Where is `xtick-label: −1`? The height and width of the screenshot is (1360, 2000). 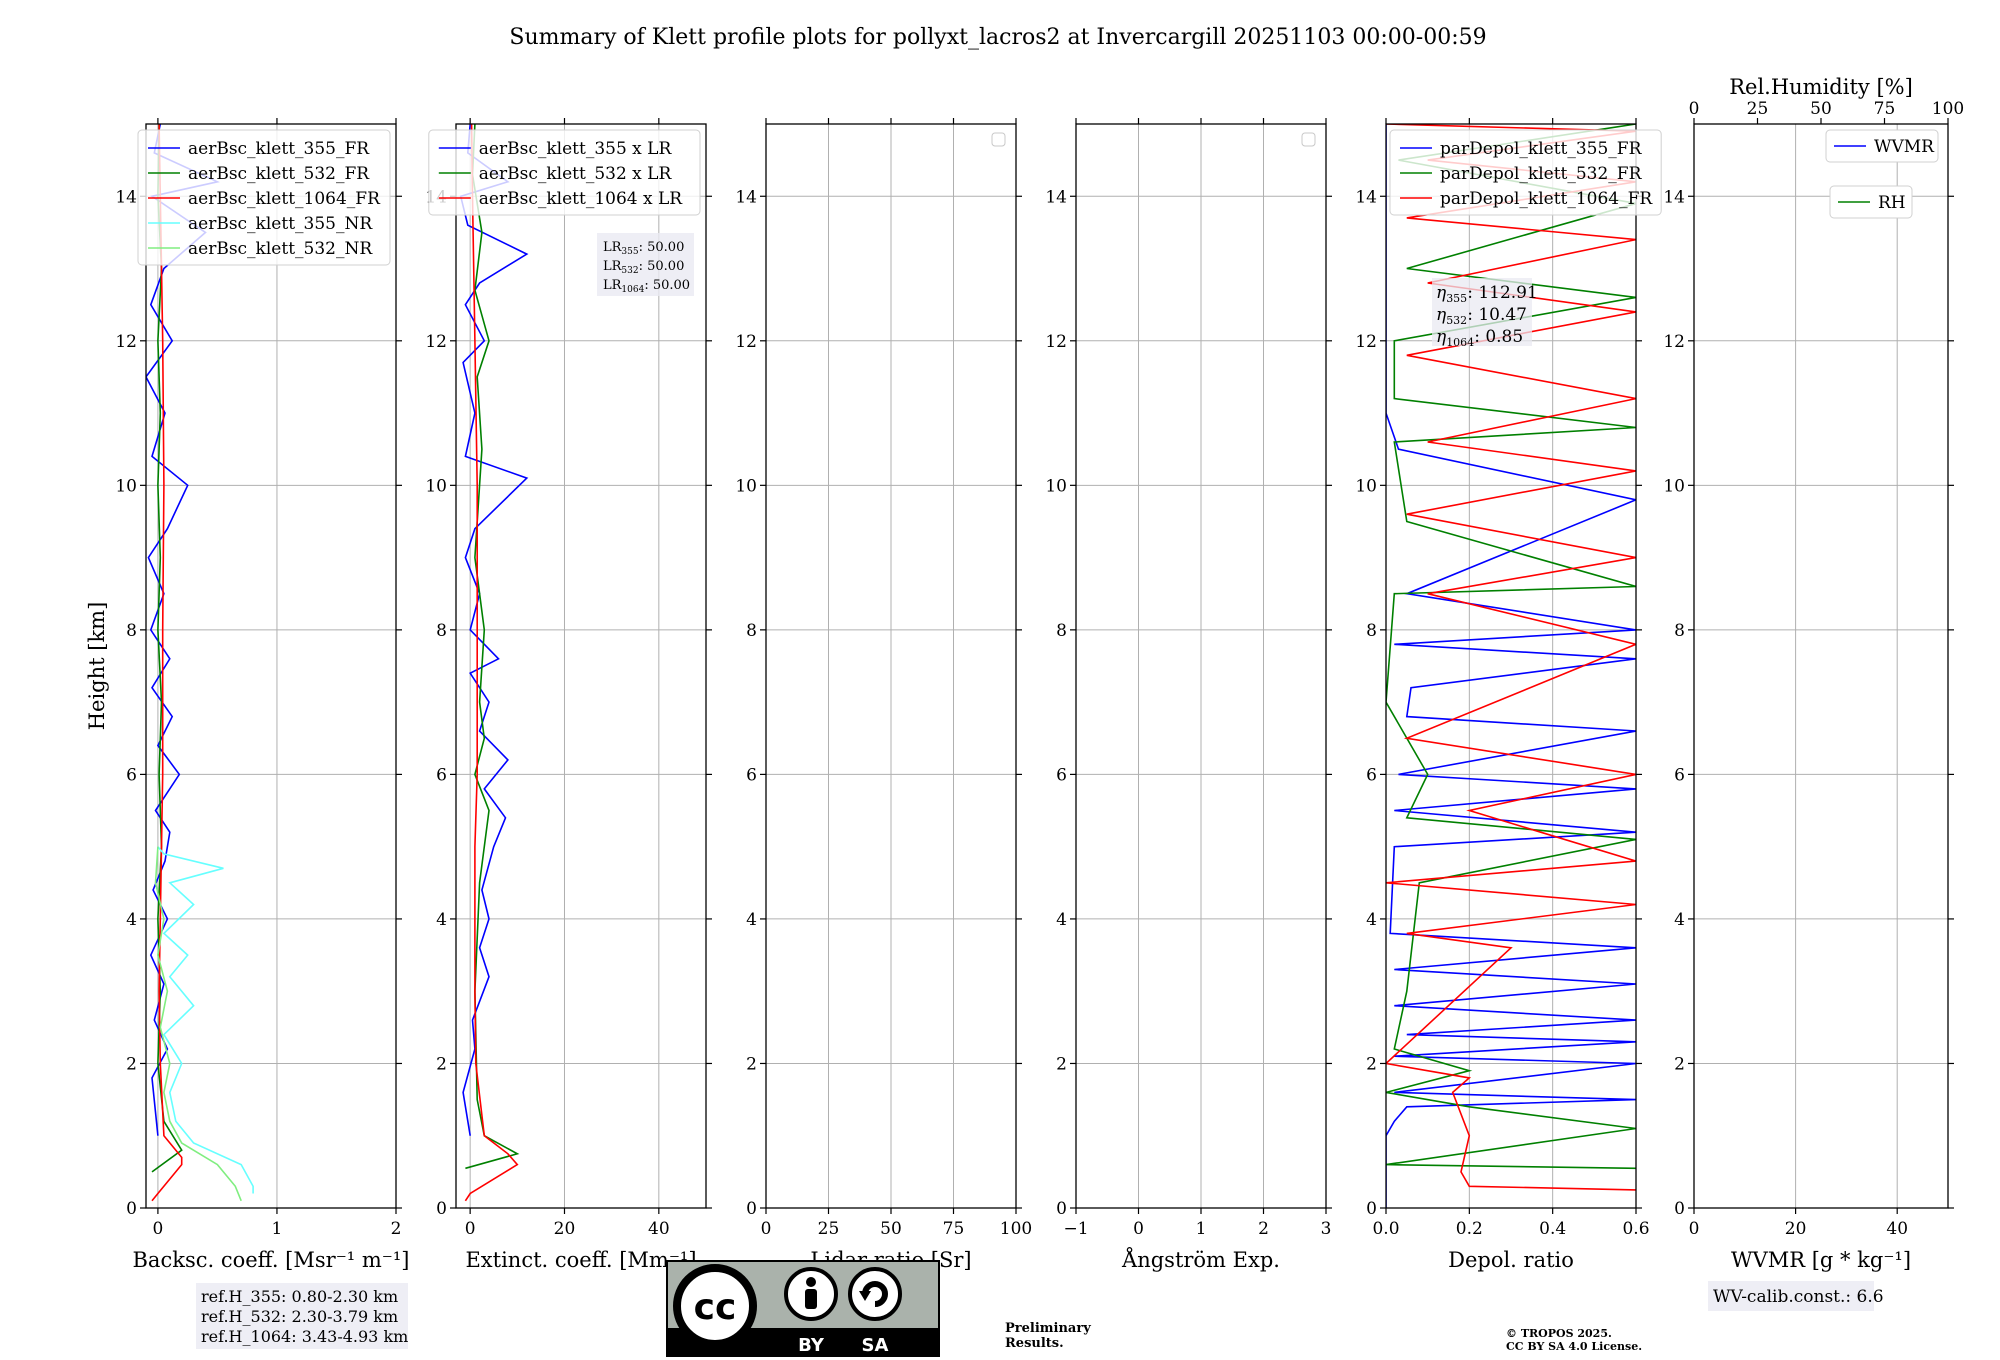 xtick-label: −1 is located at coordinates (1075, 1229).